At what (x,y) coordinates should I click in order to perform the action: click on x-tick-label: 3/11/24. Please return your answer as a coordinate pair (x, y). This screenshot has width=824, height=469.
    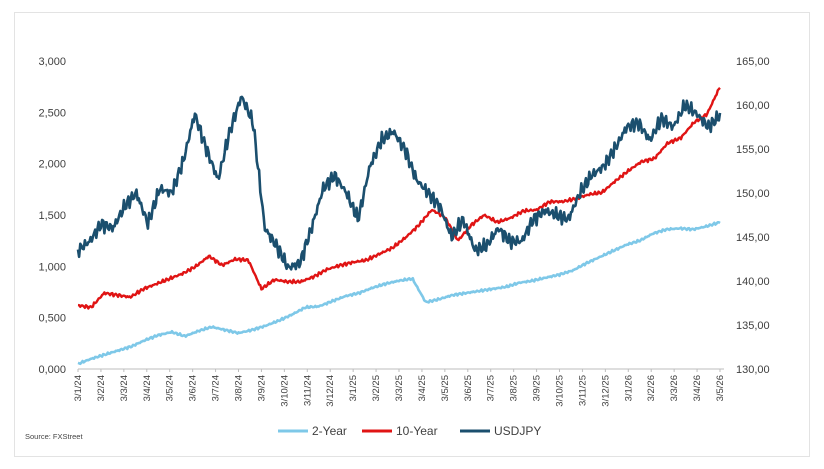
    Looking at the image, I should click on (307, 390).